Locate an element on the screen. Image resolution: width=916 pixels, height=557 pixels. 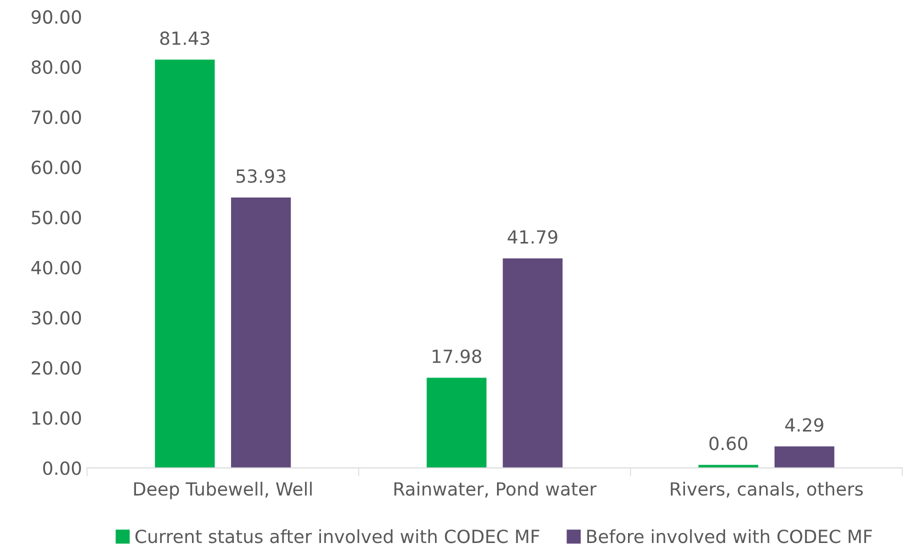
legend-label: Before involved with CODEC MF is located at coordinates (729, 536).